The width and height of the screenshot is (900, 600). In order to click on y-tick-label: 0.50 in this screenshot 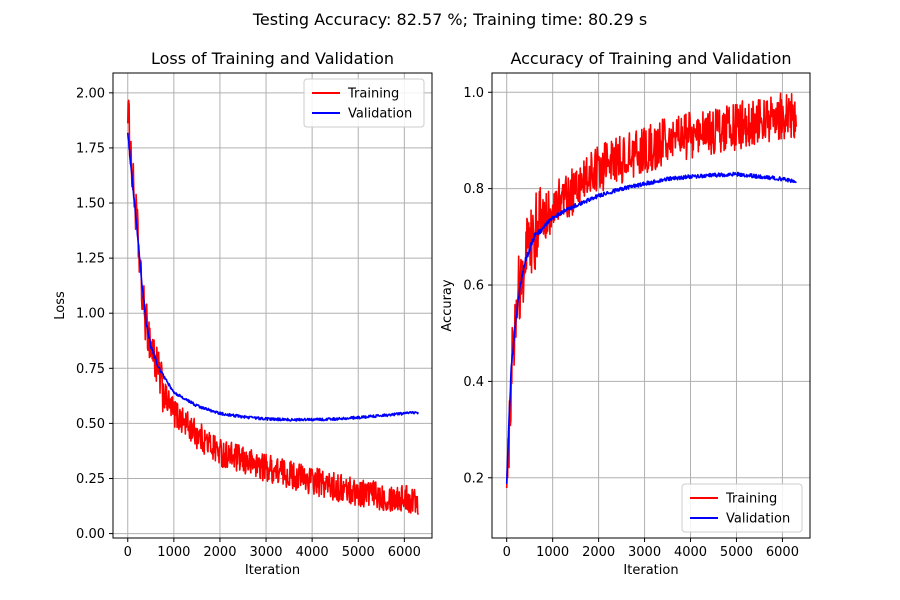, I will do `click(90, 424)`.